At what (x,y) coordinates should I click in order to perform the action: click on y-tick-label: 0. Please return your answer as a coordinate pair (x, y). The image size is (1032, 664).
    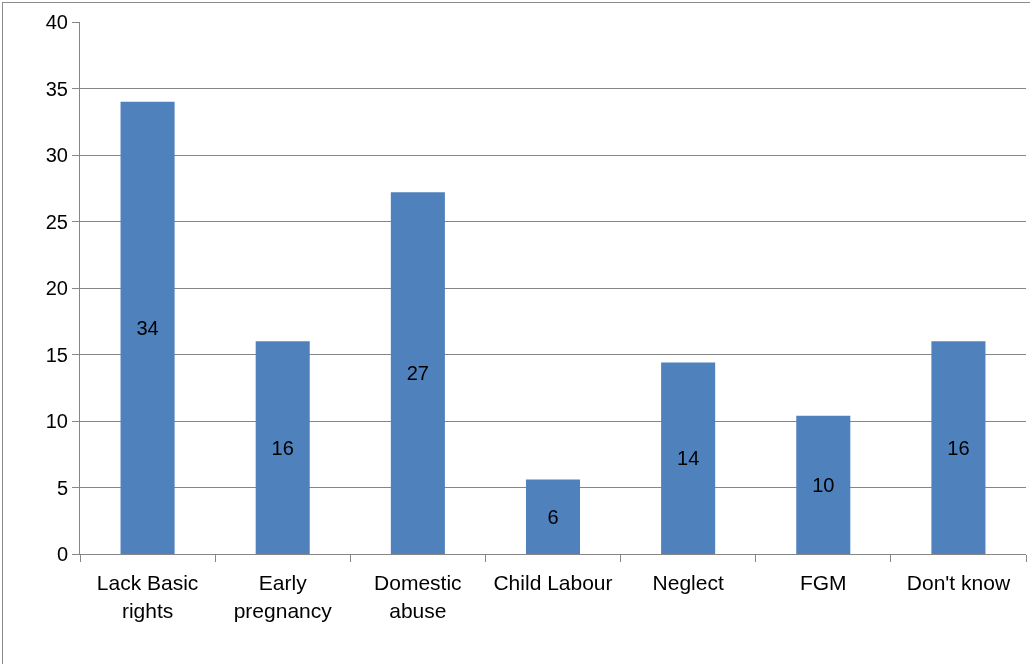
    Looking at the image, I should click on (62, 554).